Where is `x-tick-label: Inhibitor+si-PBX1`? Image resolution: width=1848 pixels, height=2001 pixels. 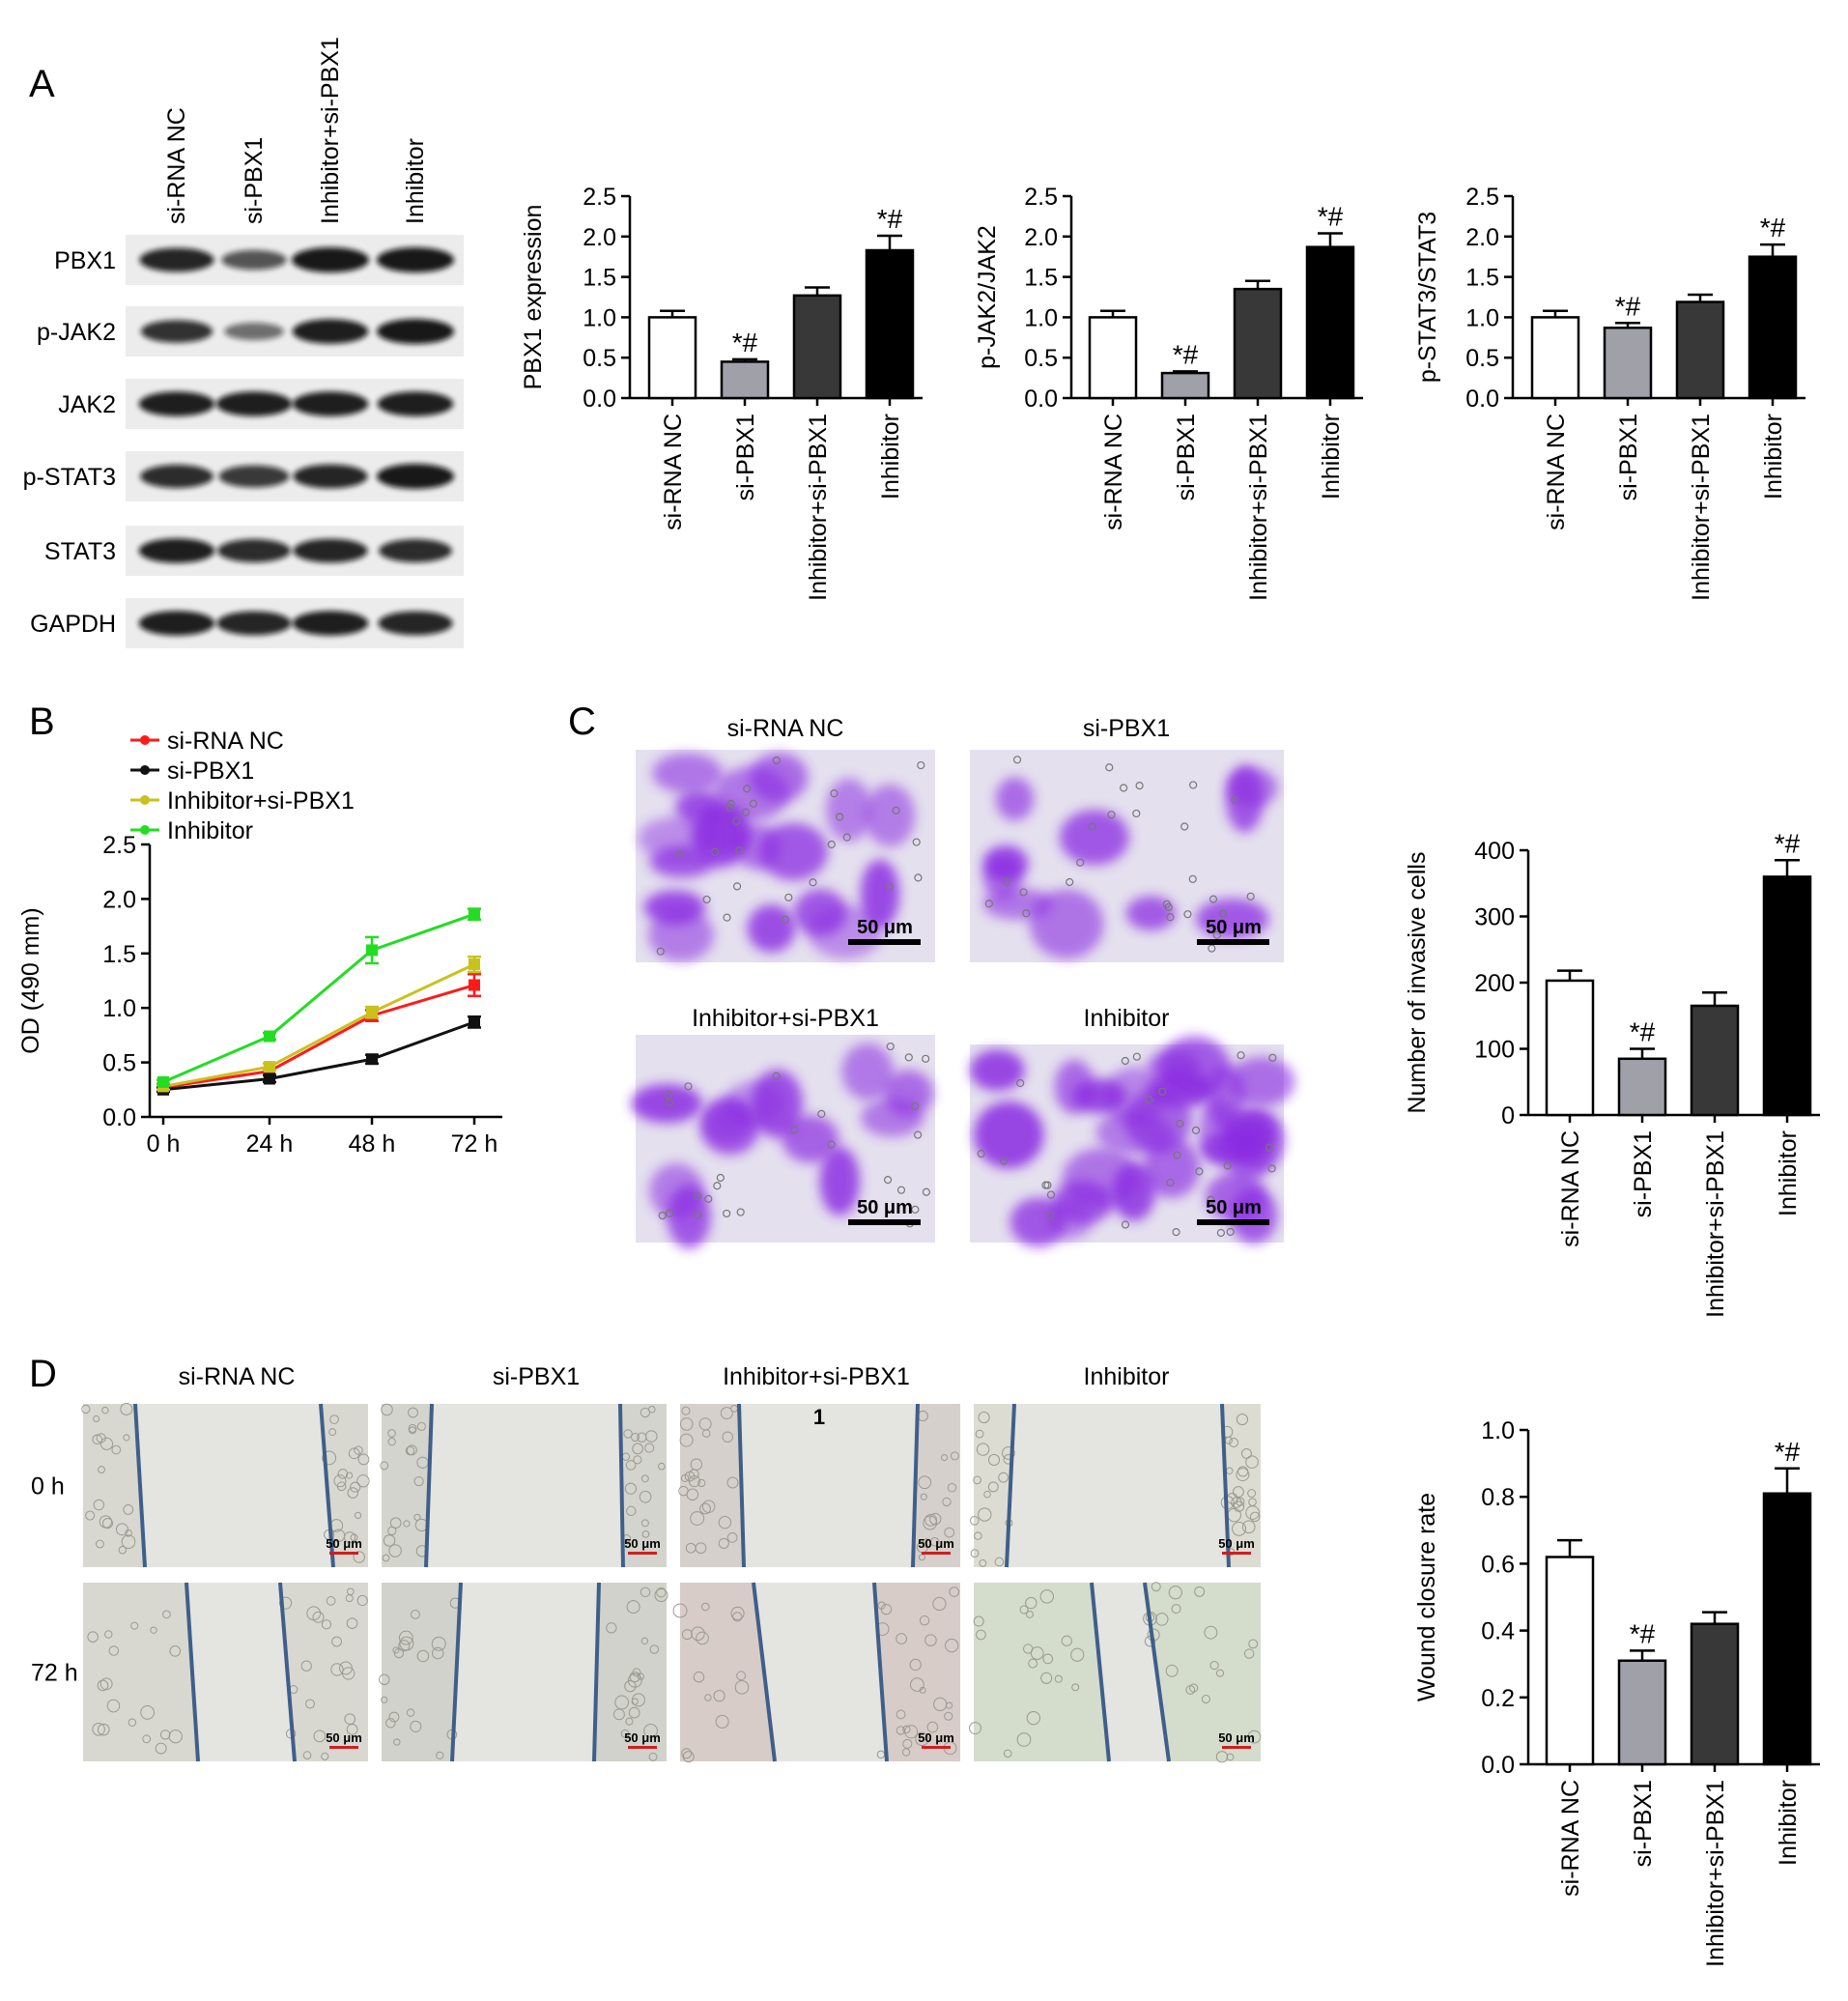
x-tick-label: Inhibitor+si-PBX1 is located at coordinates (1701, 508).